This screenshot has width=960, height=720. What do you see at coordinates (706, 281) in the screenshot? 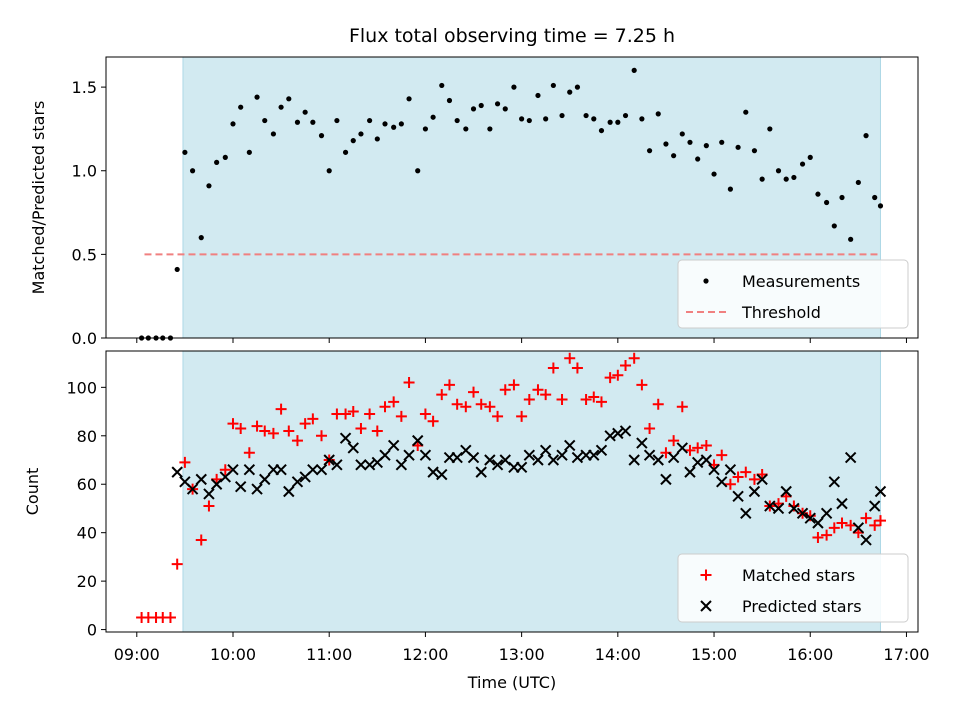
I see `legend-measurement-swatch` at bounding box center [706, 281].